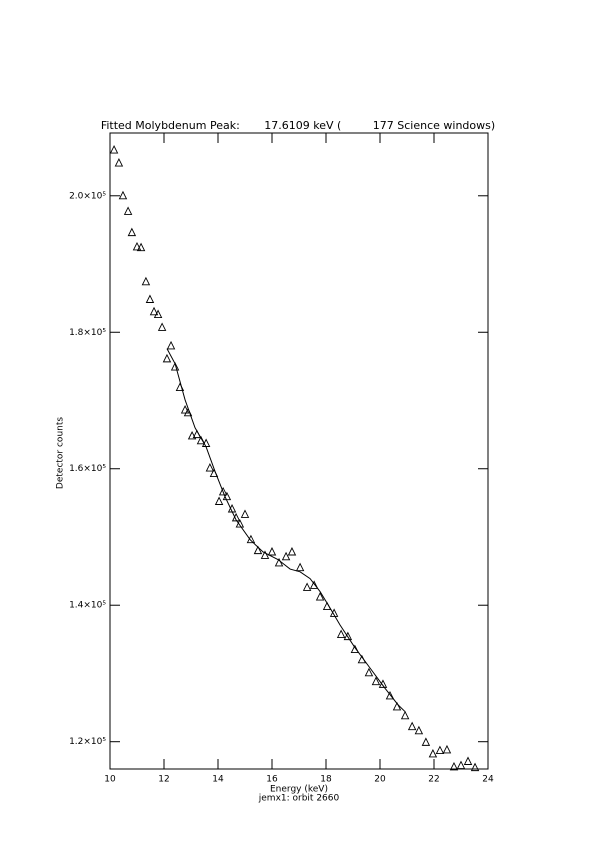 The height and width of the screenshot is (842, 595). What do you see at coordinates (272, 780) in the screenshot?
I see `x-tick-label: 16` at bounding box center [272, 780].